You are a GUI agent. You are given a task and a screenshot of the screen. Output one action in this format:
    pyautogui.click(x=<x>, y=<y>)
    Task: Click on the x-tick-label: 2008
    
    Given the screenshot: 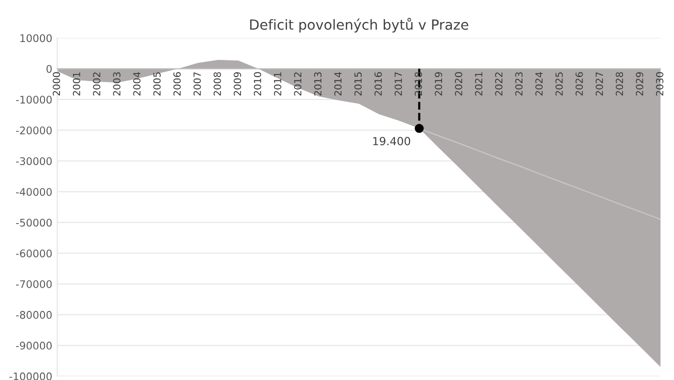 What is the action you would take?
    pyautogui.click(x=217, y=84)
    